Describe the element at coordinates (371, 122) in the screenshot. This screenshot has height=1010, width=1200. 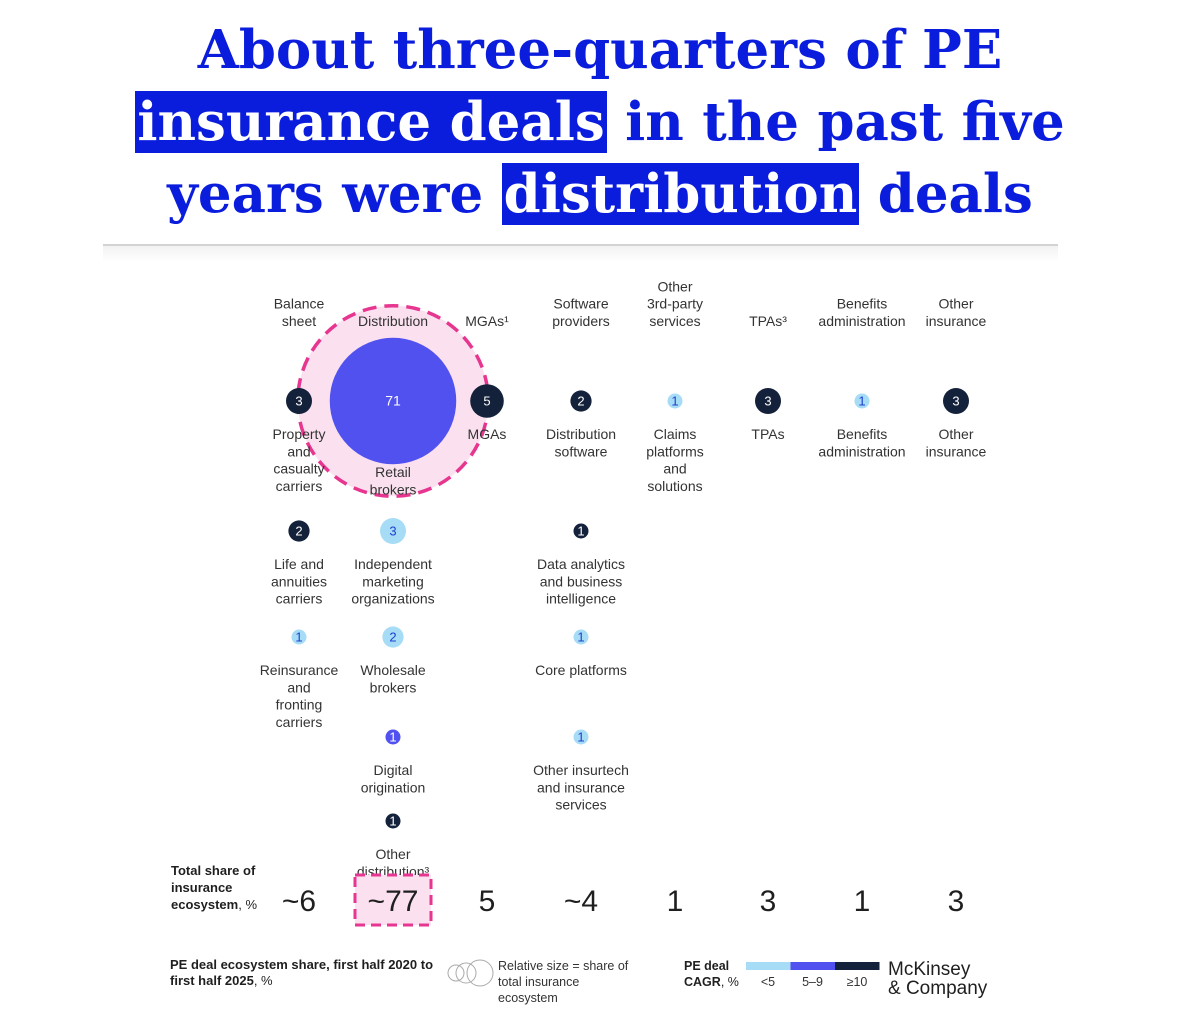
I see `headline-highlight-insurance-deals: insurance deals` at that location.